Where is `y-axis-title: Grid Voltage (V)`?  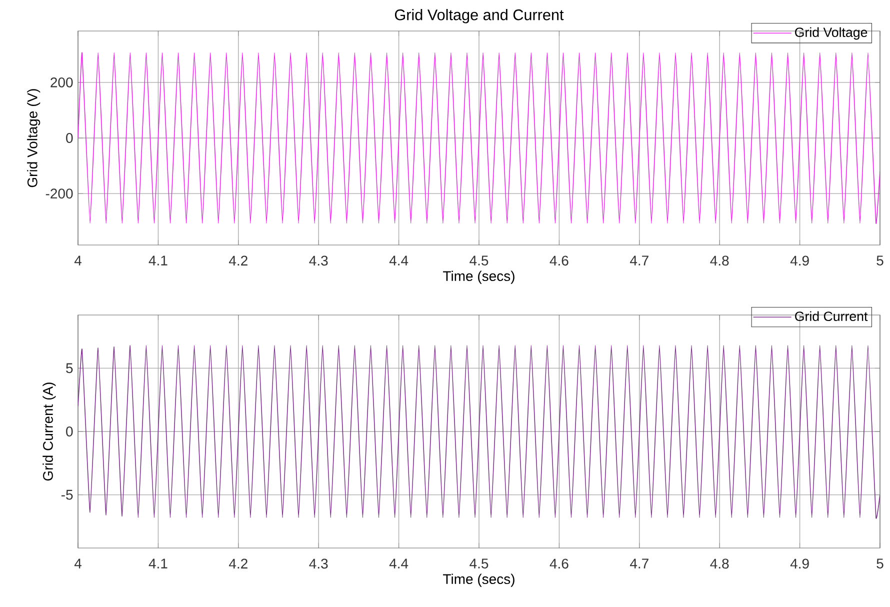
y-axis-title: Grid Voltage (V) is located at coordinates (33, 138).